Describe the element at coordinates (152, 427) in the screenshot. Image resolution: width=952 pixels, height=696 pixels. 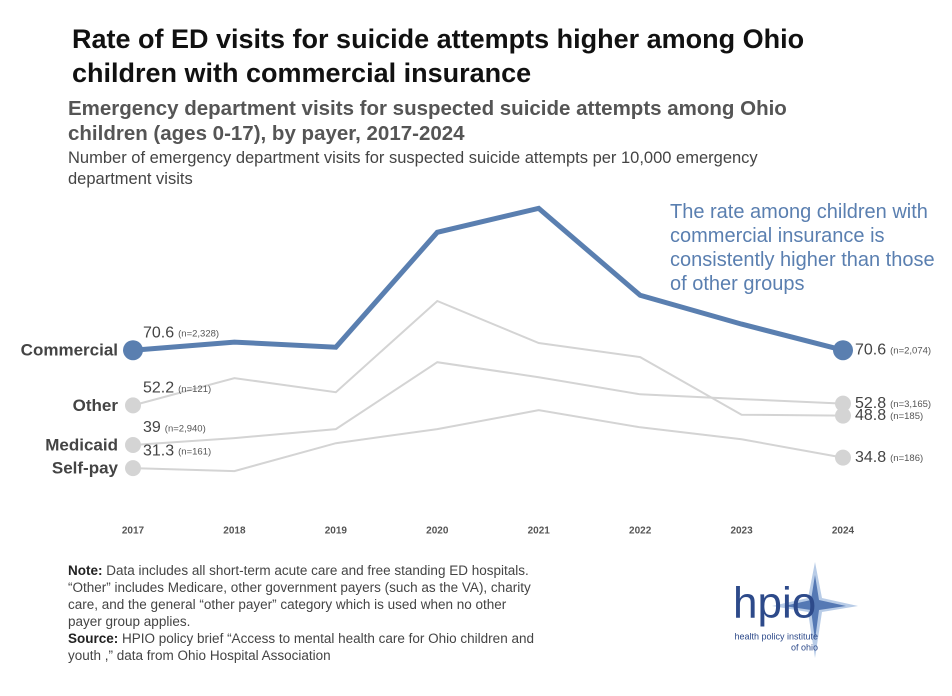
I see `value-label: 39` at that location.